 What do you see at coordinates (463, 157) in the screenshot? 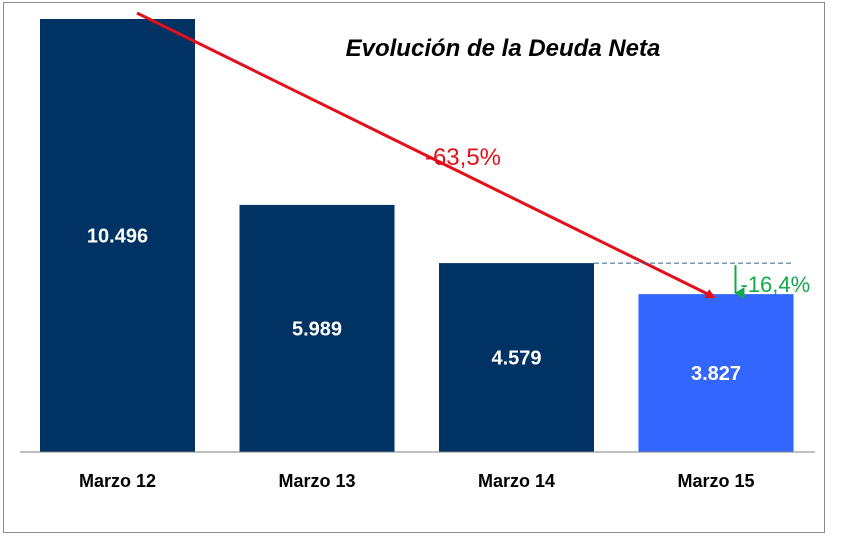
I see `total-change-label: -63,5%` at bounding box center [463, 157].